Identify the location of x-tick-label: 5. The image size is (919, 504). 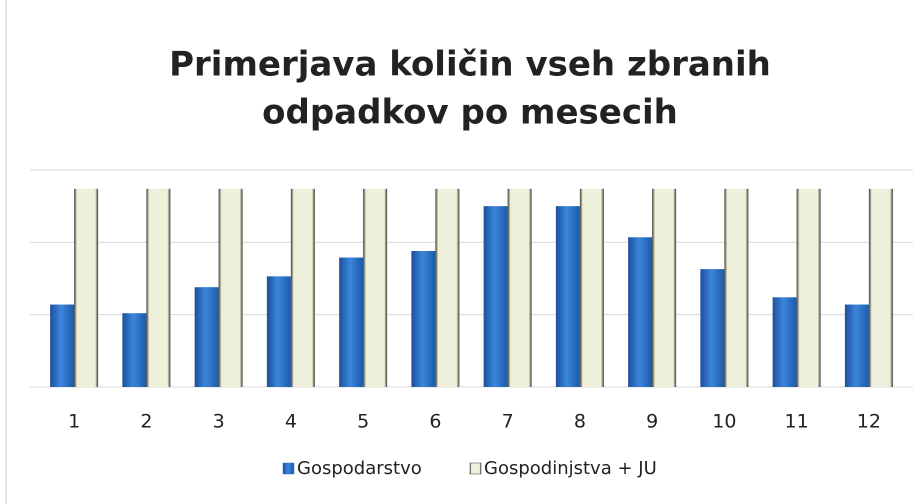
(363, 422).